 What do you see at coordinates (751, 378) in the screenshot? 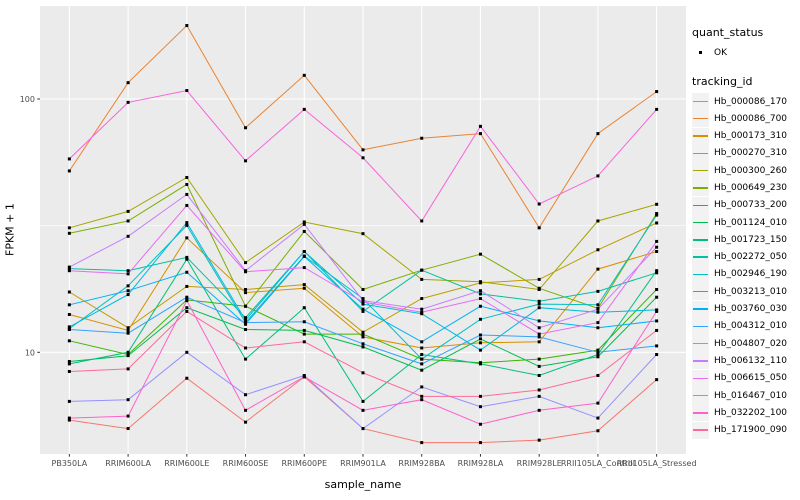
I see `legend-item-label: Hb_006615_050` at bounding box center [751, 378].